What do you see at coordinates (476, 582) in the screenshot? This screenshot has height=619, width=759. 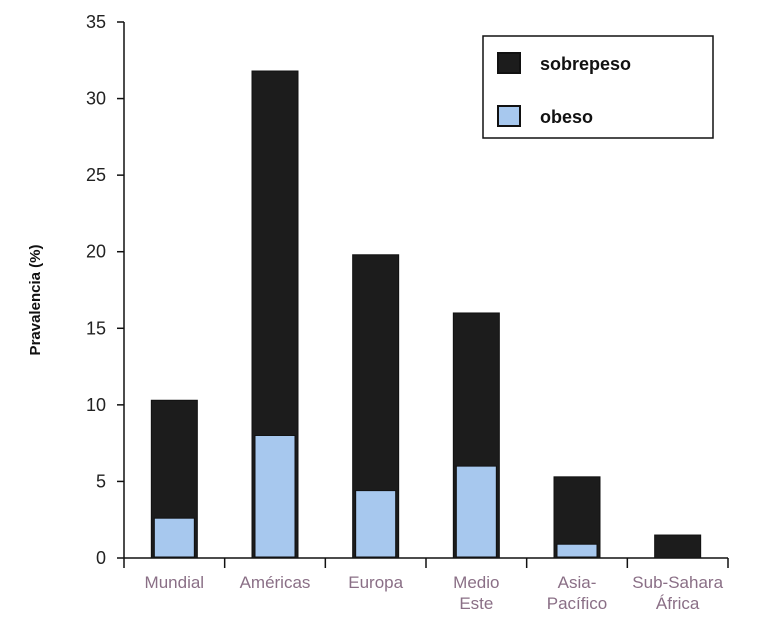 I see `x-category-label: Medio` at bounding box center [476, 582].